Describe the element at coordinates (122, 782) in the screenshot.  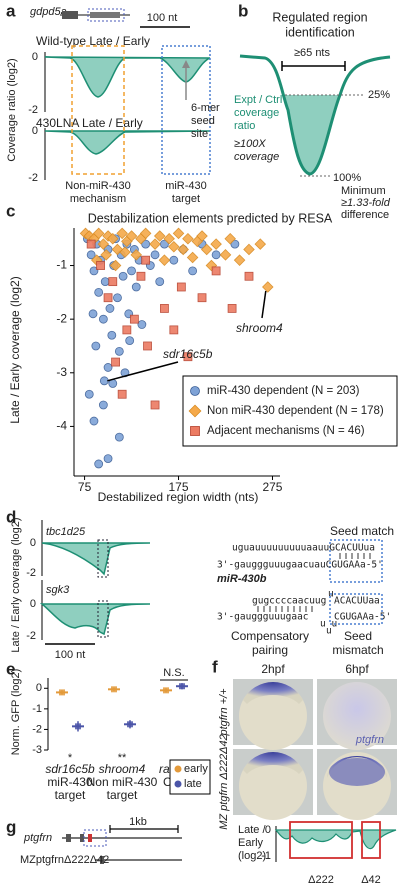
I see `x-sublabel: Non miR-430` at that location.